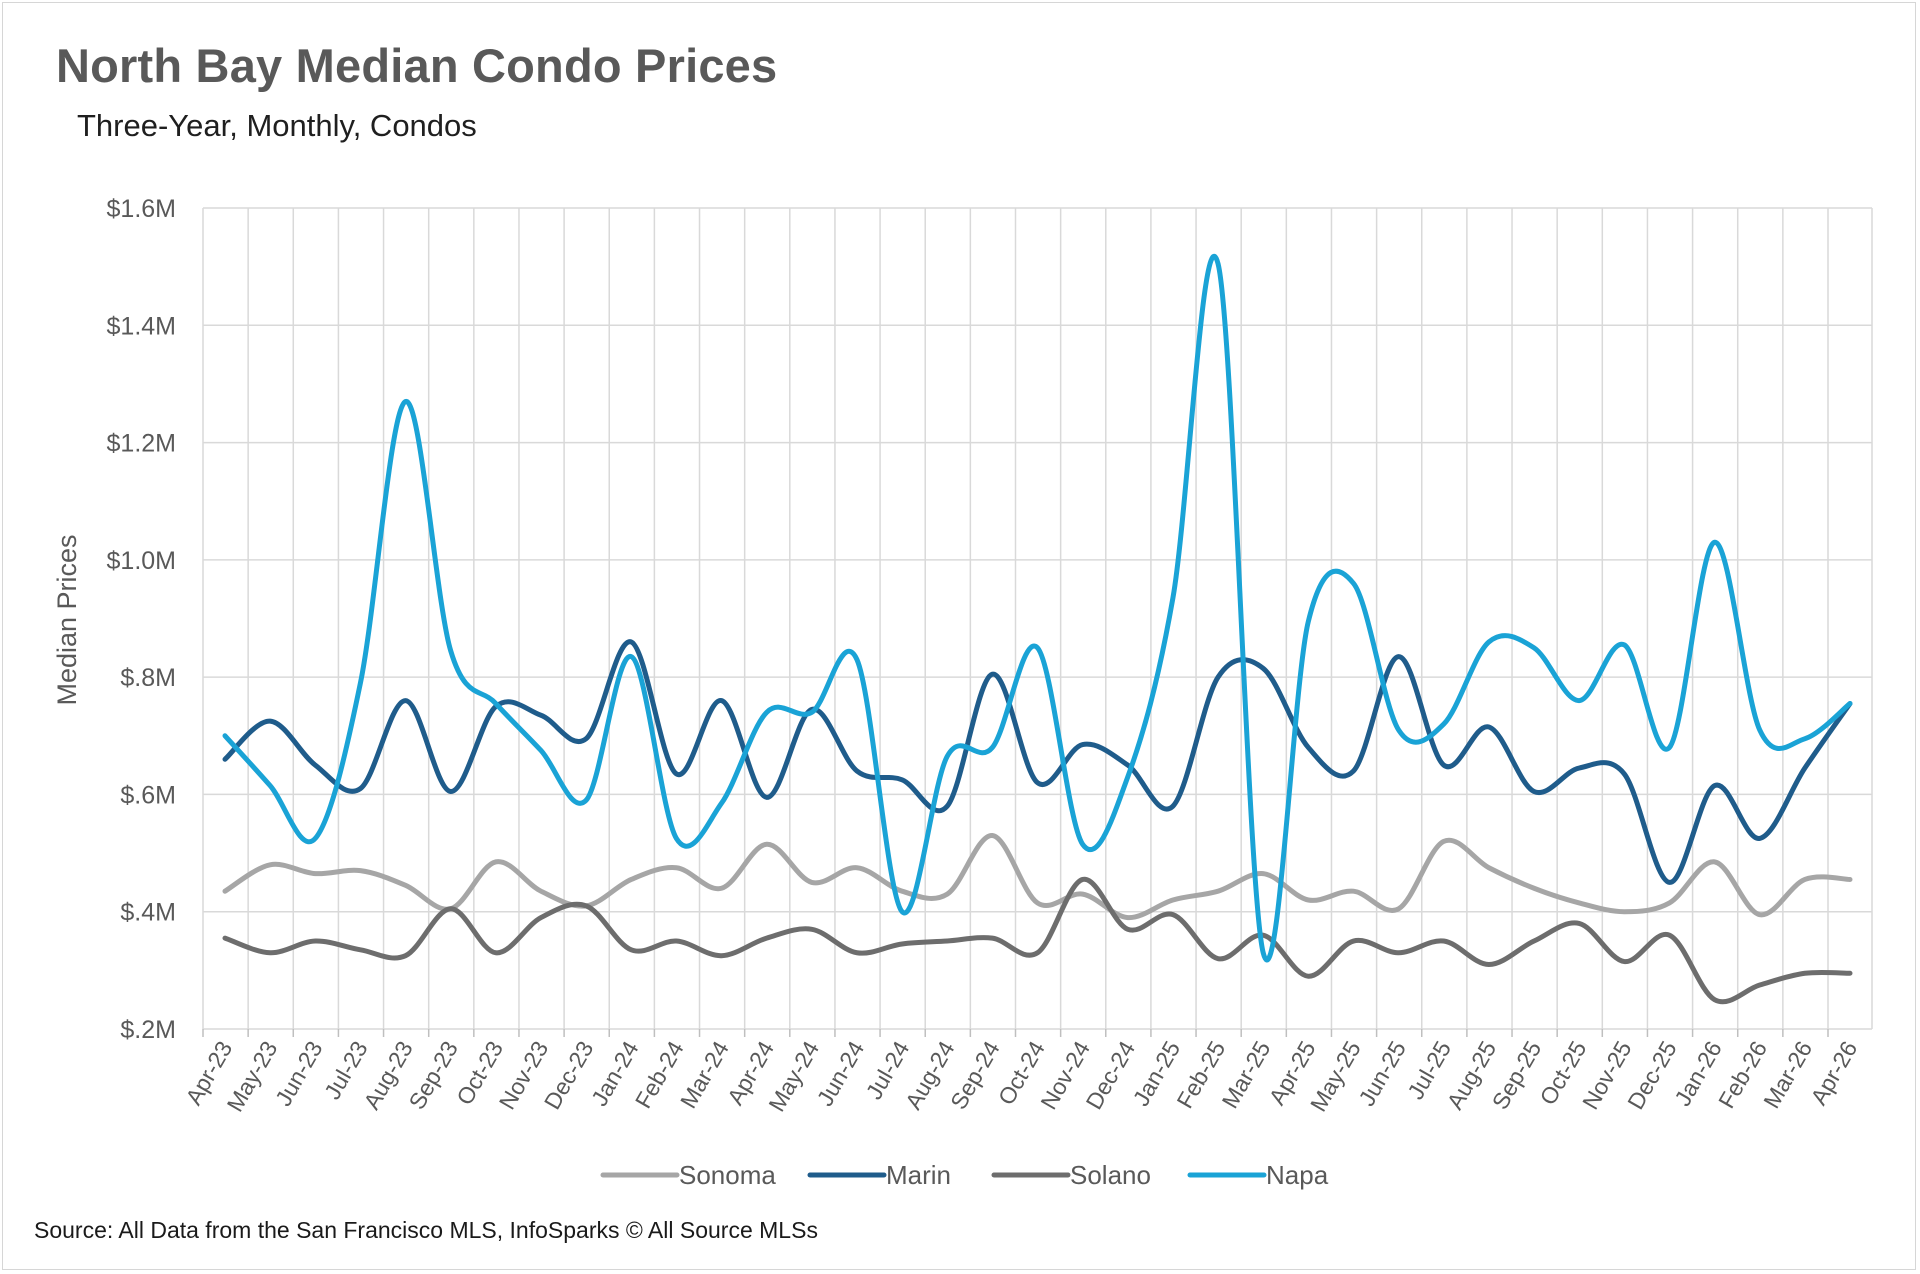 The height and width of the screenshot is (1274, 1920). I want to click on y-tick-label-7: $.2M, so click(148, 1030).